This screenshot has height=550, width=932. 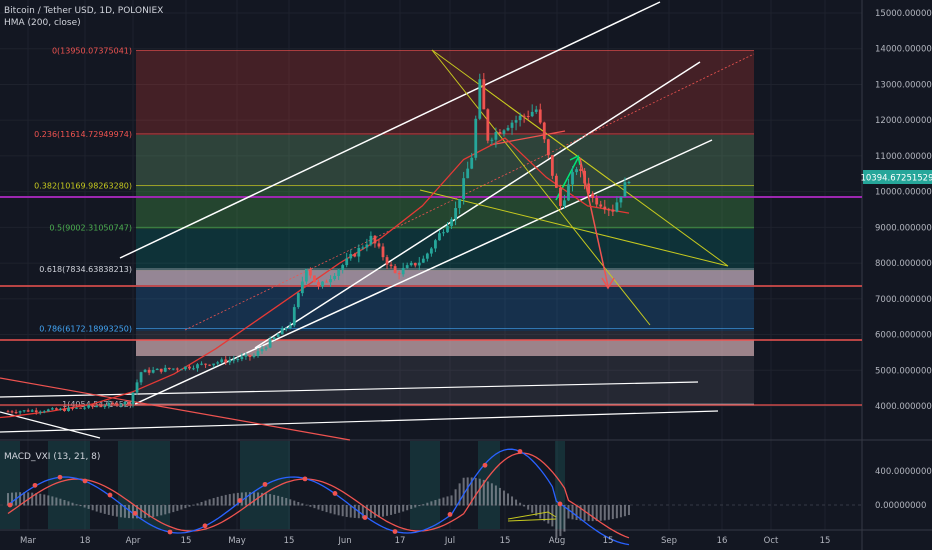 What do you see at coordinates (85, 541) in the screenshot?
I see `time-tick-label: 18` at bounding box center [85, 541].